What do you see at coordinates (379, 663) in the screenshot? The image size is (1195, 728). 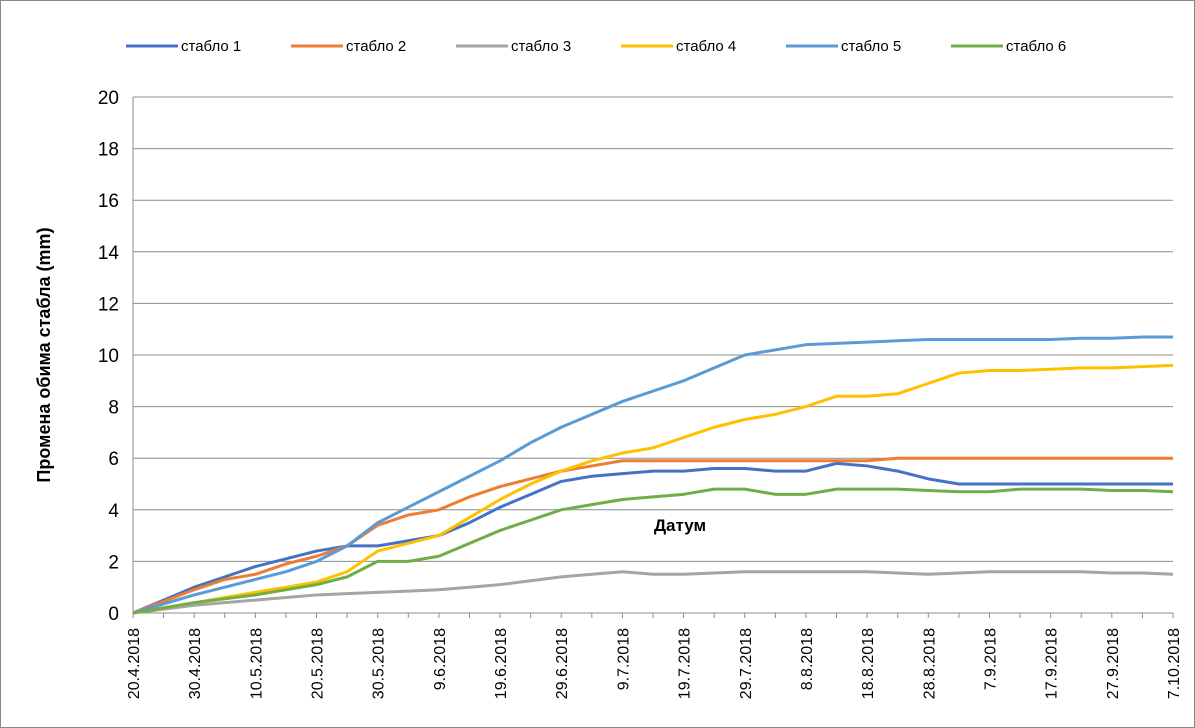 I see `x-tick-label: 30.5.2018` at bounding box center [379, 663].